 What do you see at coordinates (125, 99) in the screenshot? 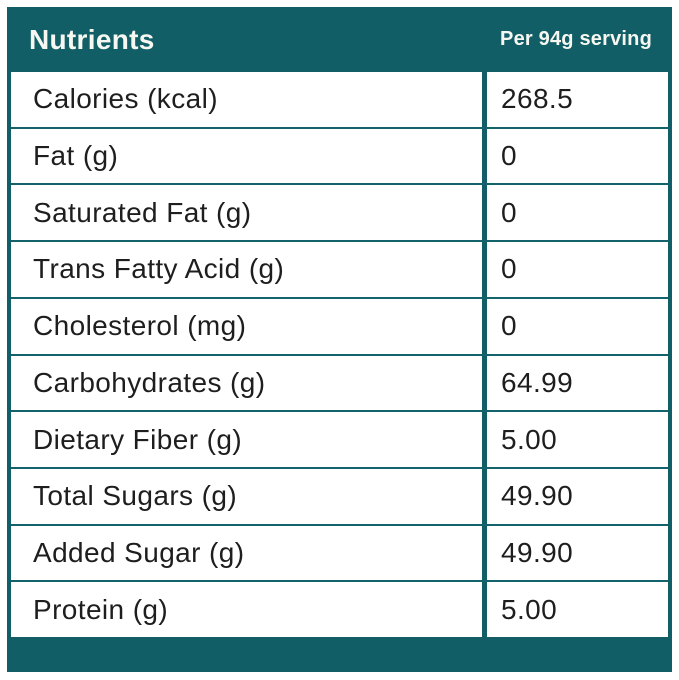
I see `nutrient-name: Calories (kcal)` at bounding box center [125, 99].